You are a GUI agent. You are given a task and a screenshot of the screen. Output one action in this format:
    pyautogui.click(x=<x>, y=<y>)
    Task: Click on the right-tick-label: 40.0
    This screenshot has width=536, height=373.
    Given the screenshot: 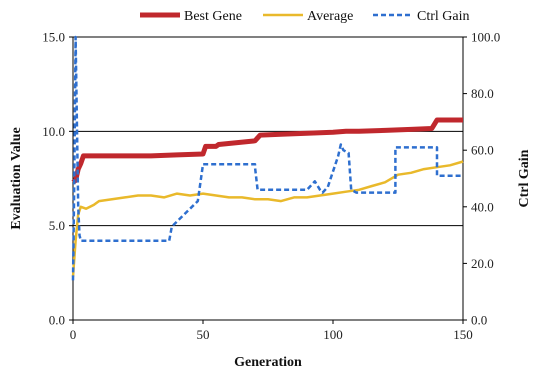 What is the action you would take?
    pyautogui.click(x=482, y=206)
    